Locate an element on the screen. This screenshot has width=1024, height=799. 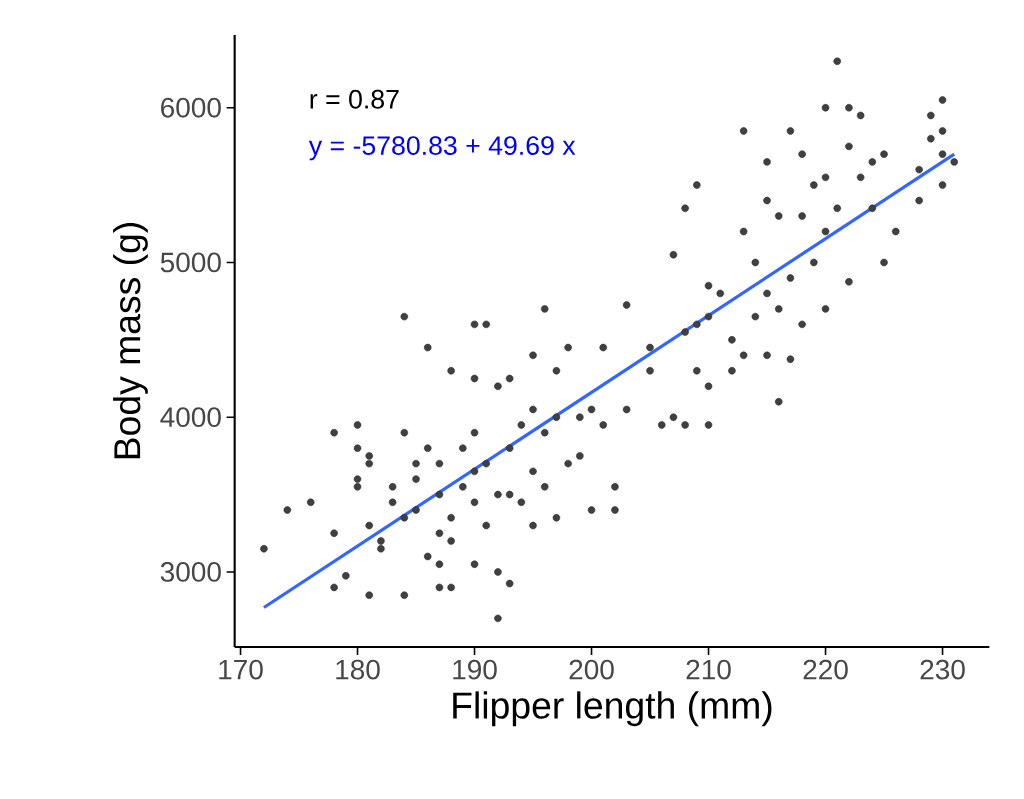
x-tick-label: 190 is located at coordinates (475, 669).